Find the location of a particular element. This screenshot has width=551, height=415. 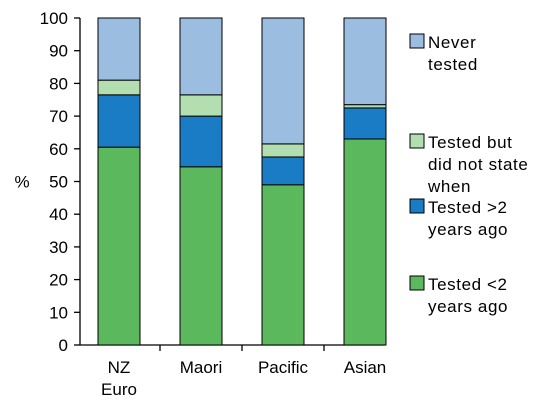

legend-label: when is located at coordinates (449, 186).